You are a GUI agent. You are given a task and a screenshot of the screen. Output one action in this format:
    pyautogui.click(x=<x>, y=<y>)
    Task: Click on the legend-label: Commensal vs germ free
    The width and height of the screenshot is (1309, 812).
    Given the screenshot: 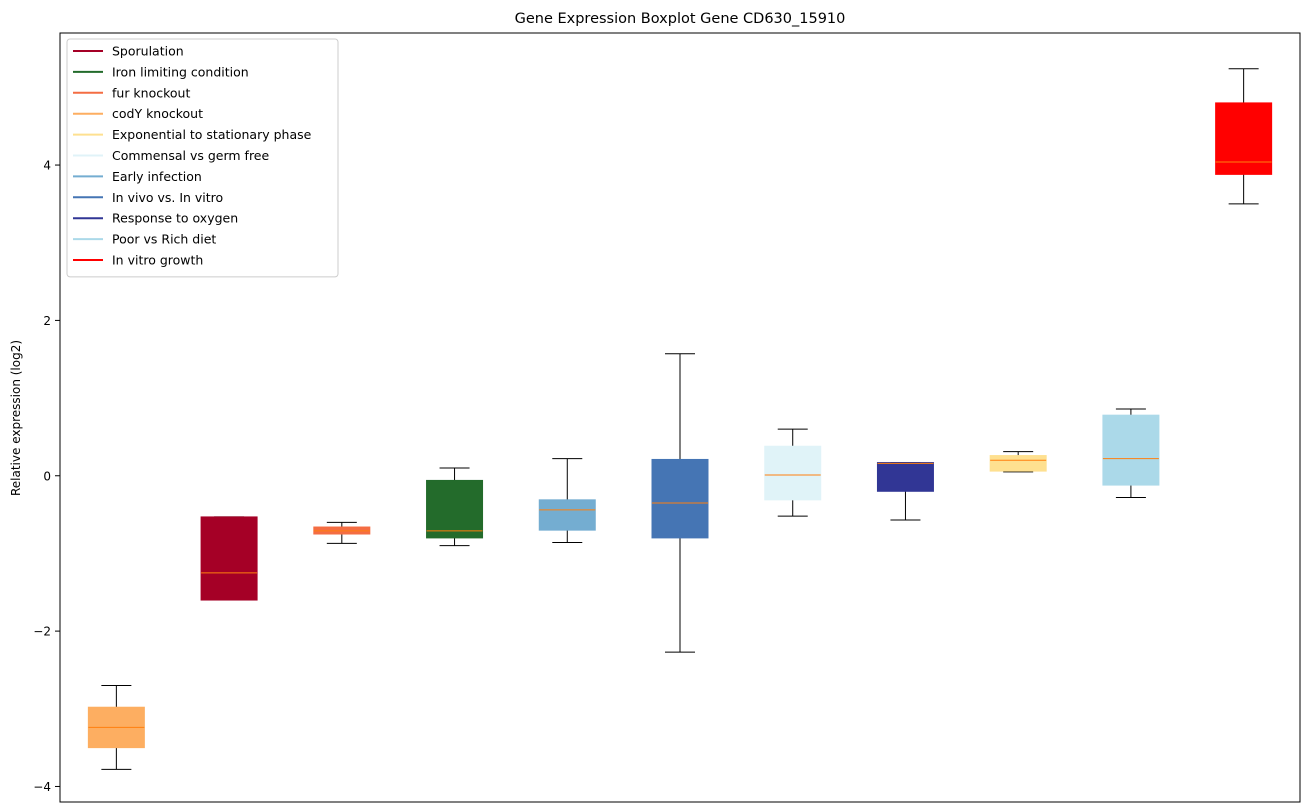 What is the action you would take?
    pyautogui.click(x=190, y=155)
    